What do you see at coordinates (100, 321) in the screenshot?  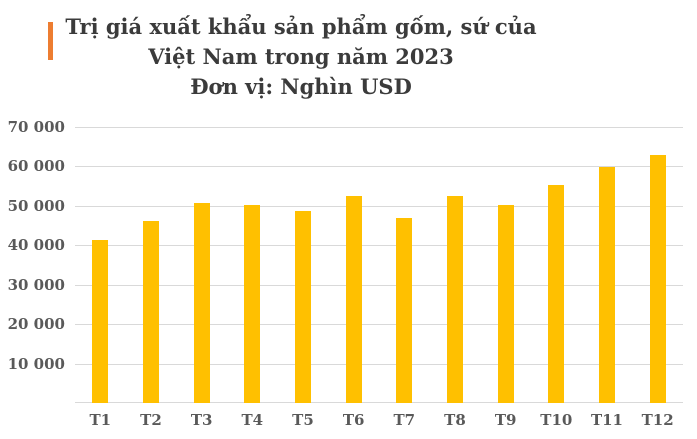 I see `bar-T1` at bounding box center [100, 321].